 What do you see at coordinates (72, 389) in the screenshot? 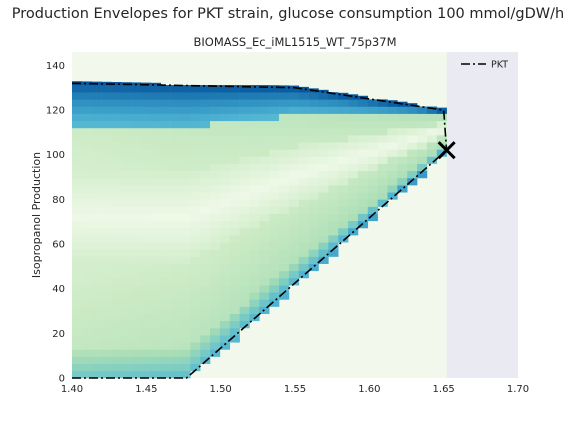
I see `x-tick-label: 1.40` at bounding box center [72, 389].